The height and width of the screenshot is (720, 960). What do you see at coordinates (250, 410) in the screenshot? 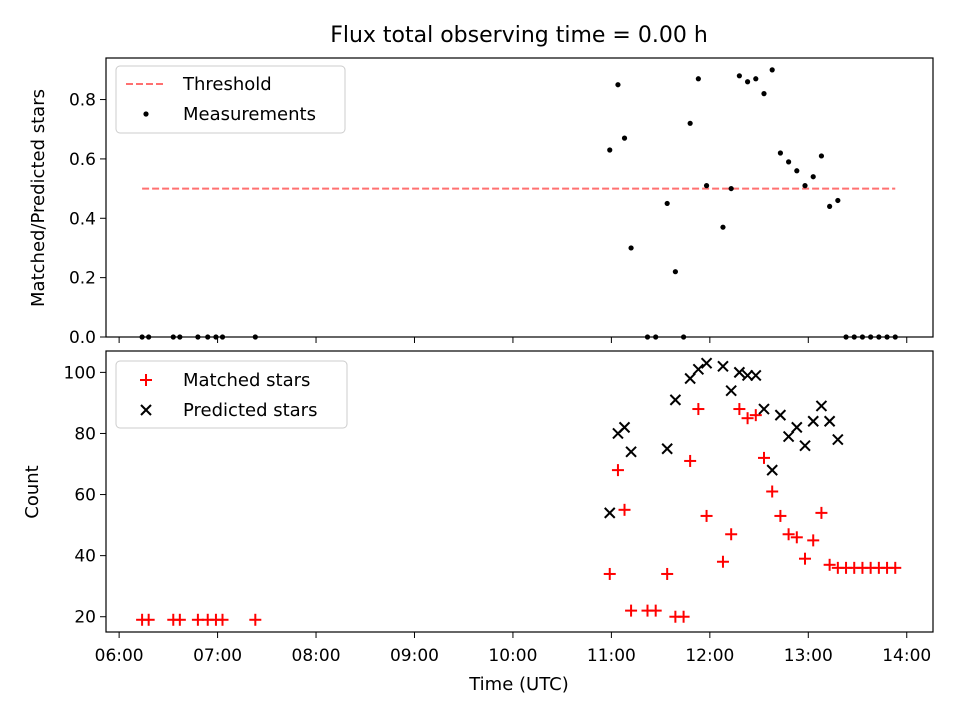
I see `predicted-legend-label: Predicted stars` at bounding box center [250, 410].